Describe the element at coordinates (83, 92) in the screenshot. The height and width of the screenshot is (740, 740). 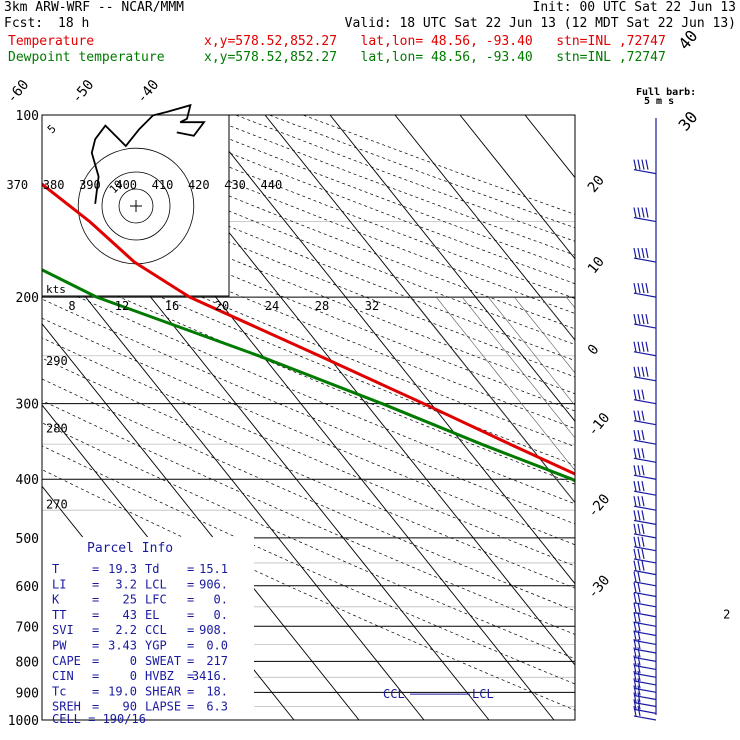
I see `isotherm-label: -50` at that location.